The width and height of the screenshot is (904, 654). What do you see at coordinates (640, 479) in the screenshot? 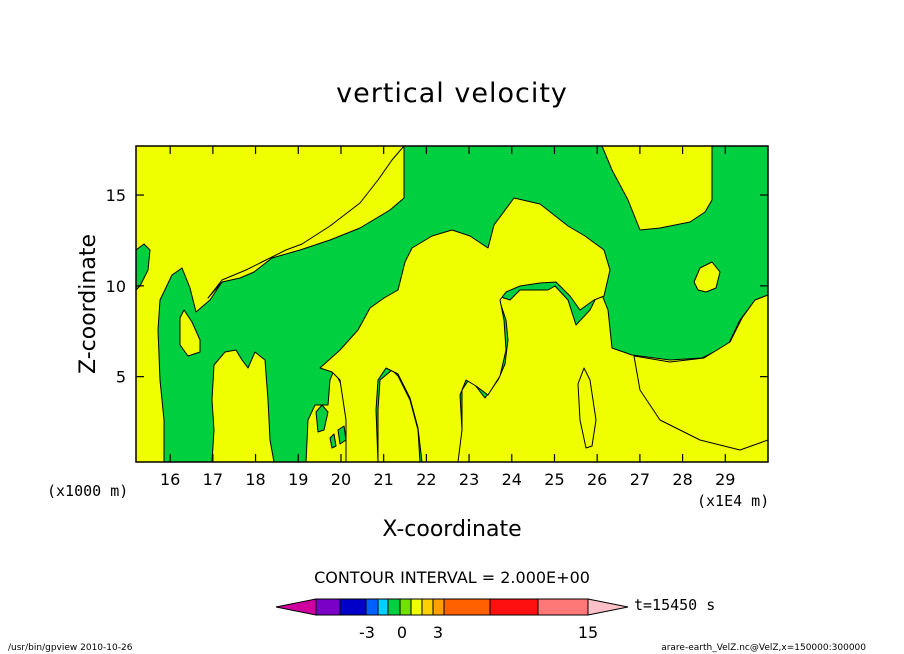
I see `x-tick-label: 27` at bounding box center [640, 479].